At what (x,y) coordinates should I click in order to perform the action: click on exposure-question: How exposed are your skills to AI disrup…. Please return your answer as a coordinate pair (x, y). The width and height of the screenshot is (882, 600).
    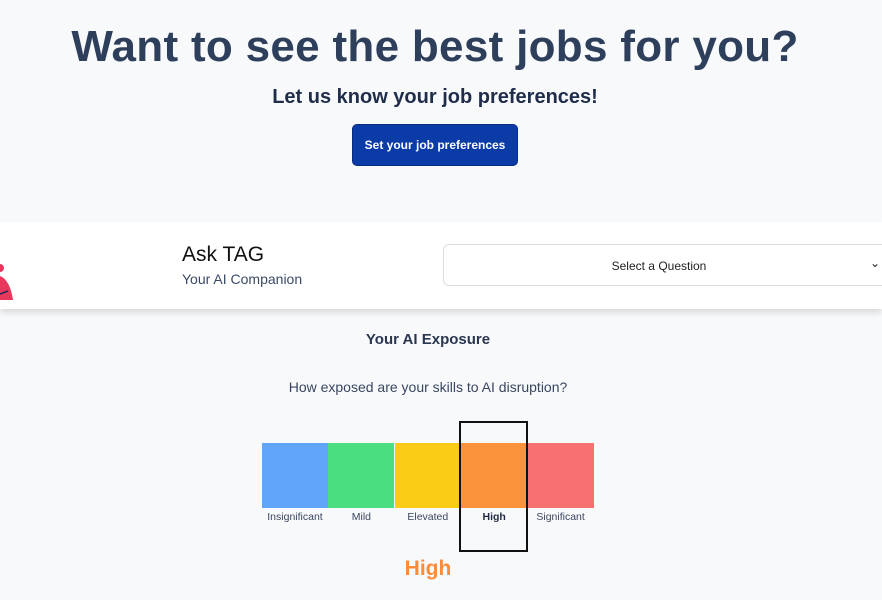
    Looking at the image, I should click on (428, 387).